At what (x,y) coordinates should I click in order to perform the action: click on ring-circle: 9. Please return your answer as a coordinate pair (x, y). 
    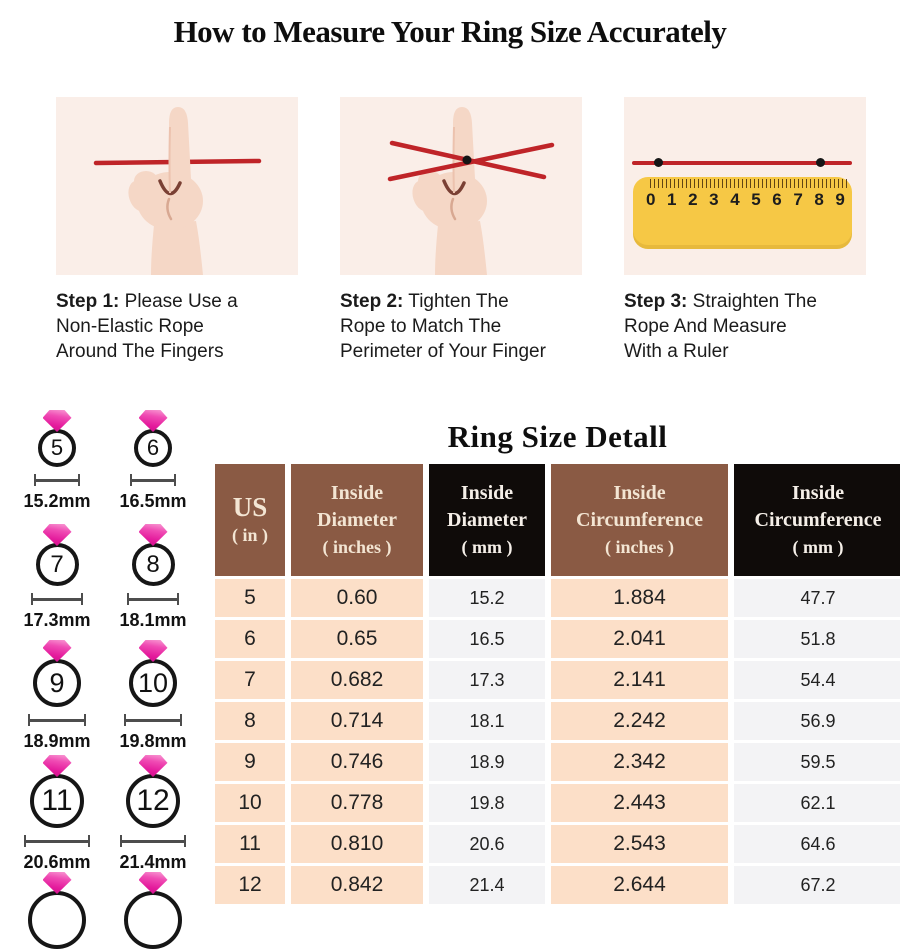
    Looking at the image, I should click on (57, 683).